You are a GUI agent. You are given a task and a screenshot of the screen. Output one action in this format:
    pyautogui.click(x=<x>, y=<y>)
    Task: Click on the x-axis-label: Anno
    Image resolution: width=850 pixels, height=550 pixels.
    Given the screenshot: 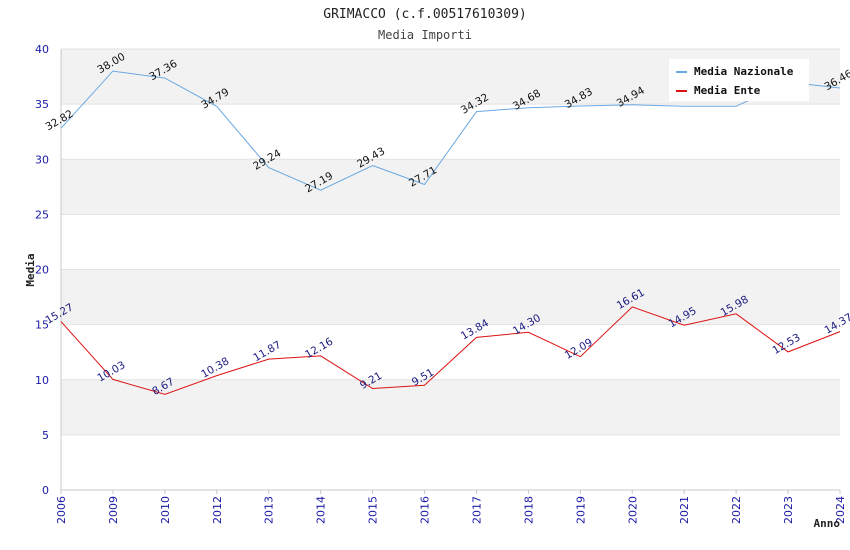 What is the action you would take?
    pyautogui.click(x=827, y=523)
    